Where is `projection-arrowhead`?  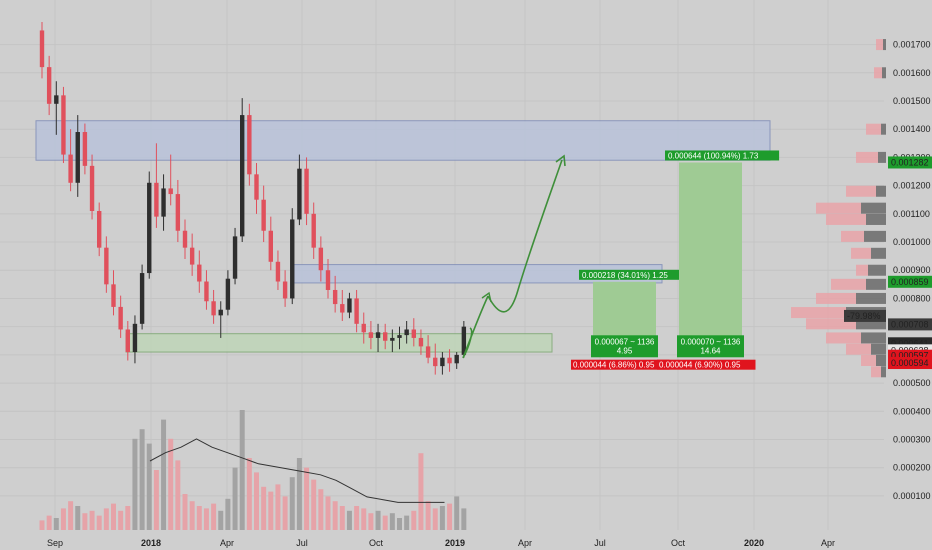 projection-arrowhead is located at coordinates (560, 160).